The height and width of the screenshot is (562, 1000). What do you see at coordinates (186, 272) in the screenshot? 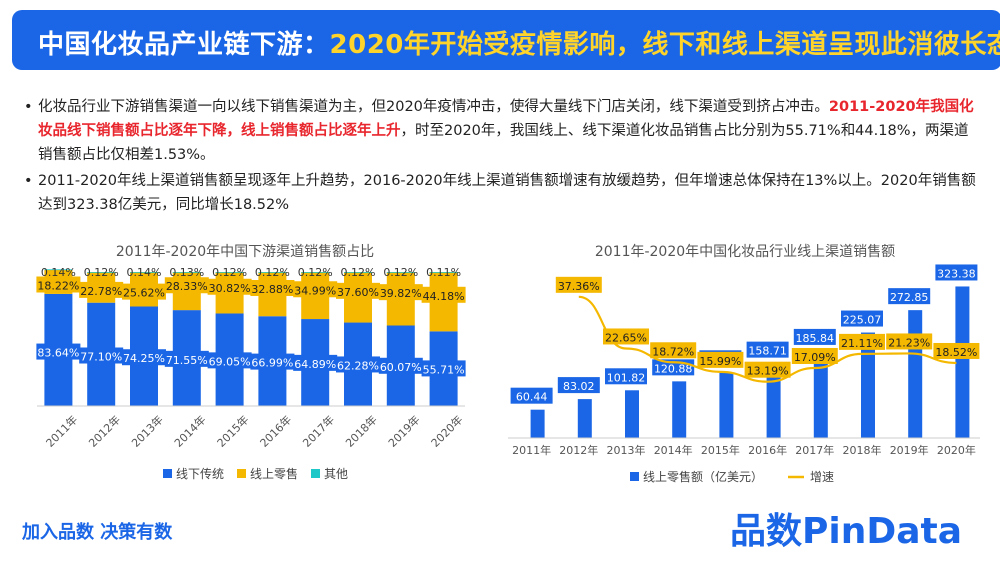
I see `bar-other-label: 0.13%` at bounding box center [186, 272].